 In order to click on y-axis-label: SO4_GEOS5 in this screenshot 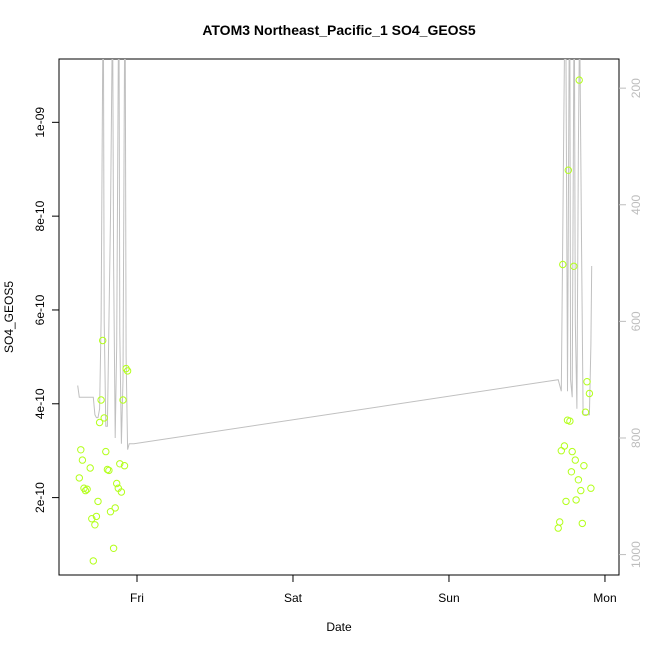, I will do `click(9, 317)`.